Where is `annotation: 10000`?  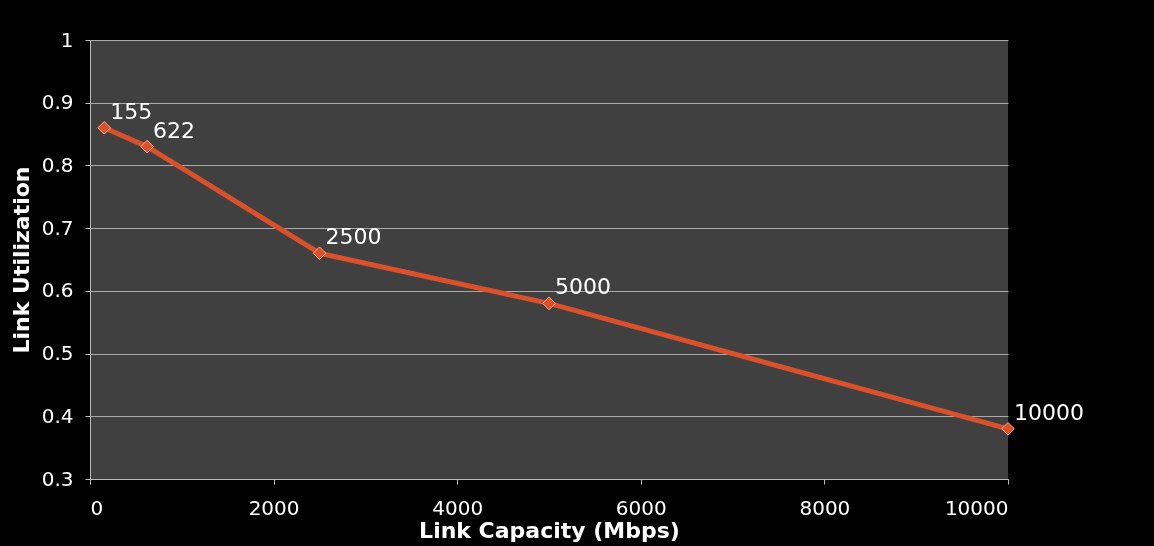
annotation: 10000 is located at coordinates (1049, 412).